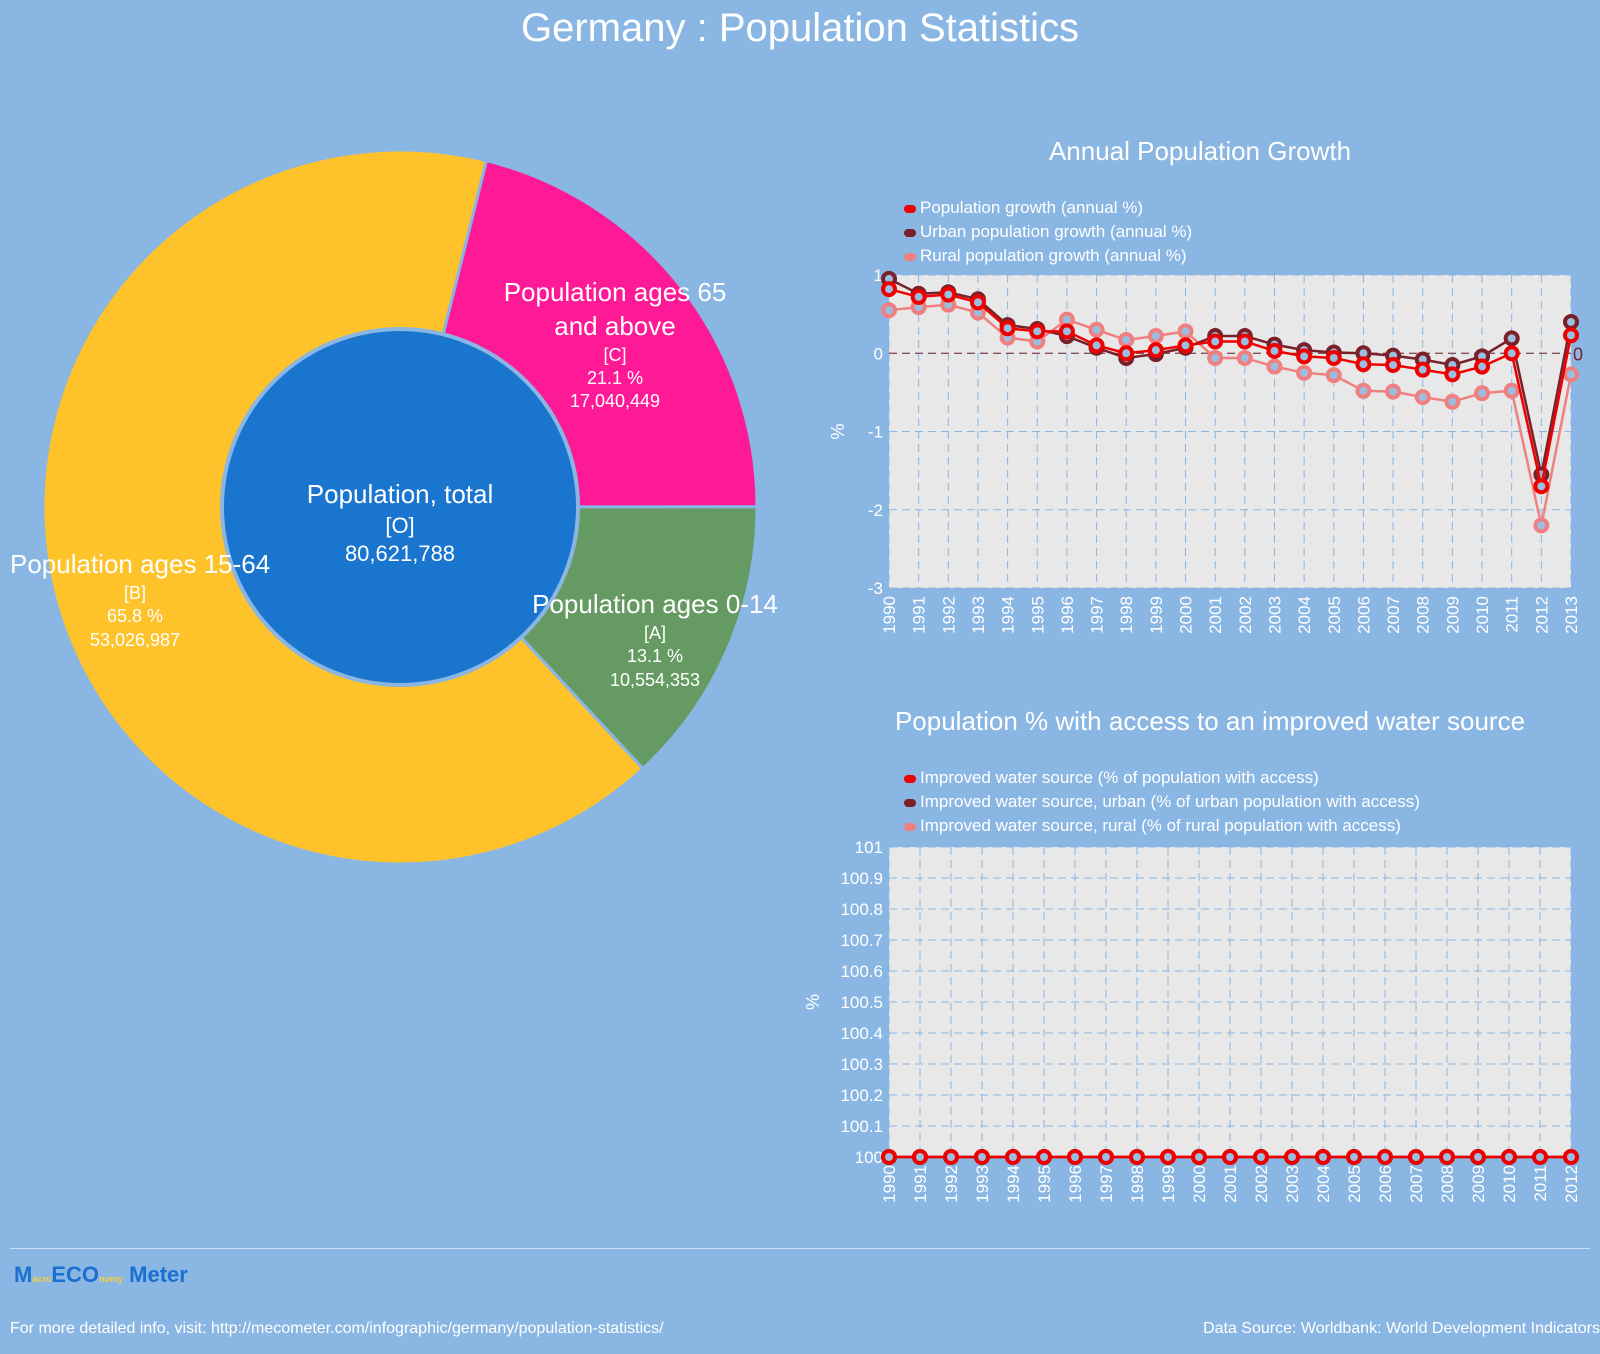 The height and width of the screenshot is (1354, 1600). What do you see at coordinates (1075, 1184) in the screenshot?
I see `x-tick-label: 1996` at bounding box center [1075, 1184].